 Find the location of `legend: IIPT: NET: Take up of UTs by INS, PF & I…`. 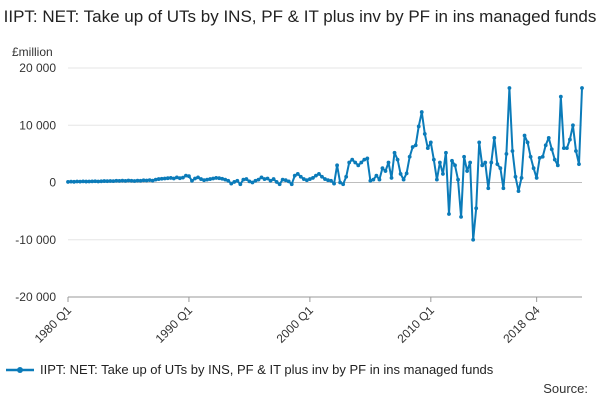

legend: IIPT: NET: Take up of UTs by INS, PF & I… is located at coordinates (249, 369).